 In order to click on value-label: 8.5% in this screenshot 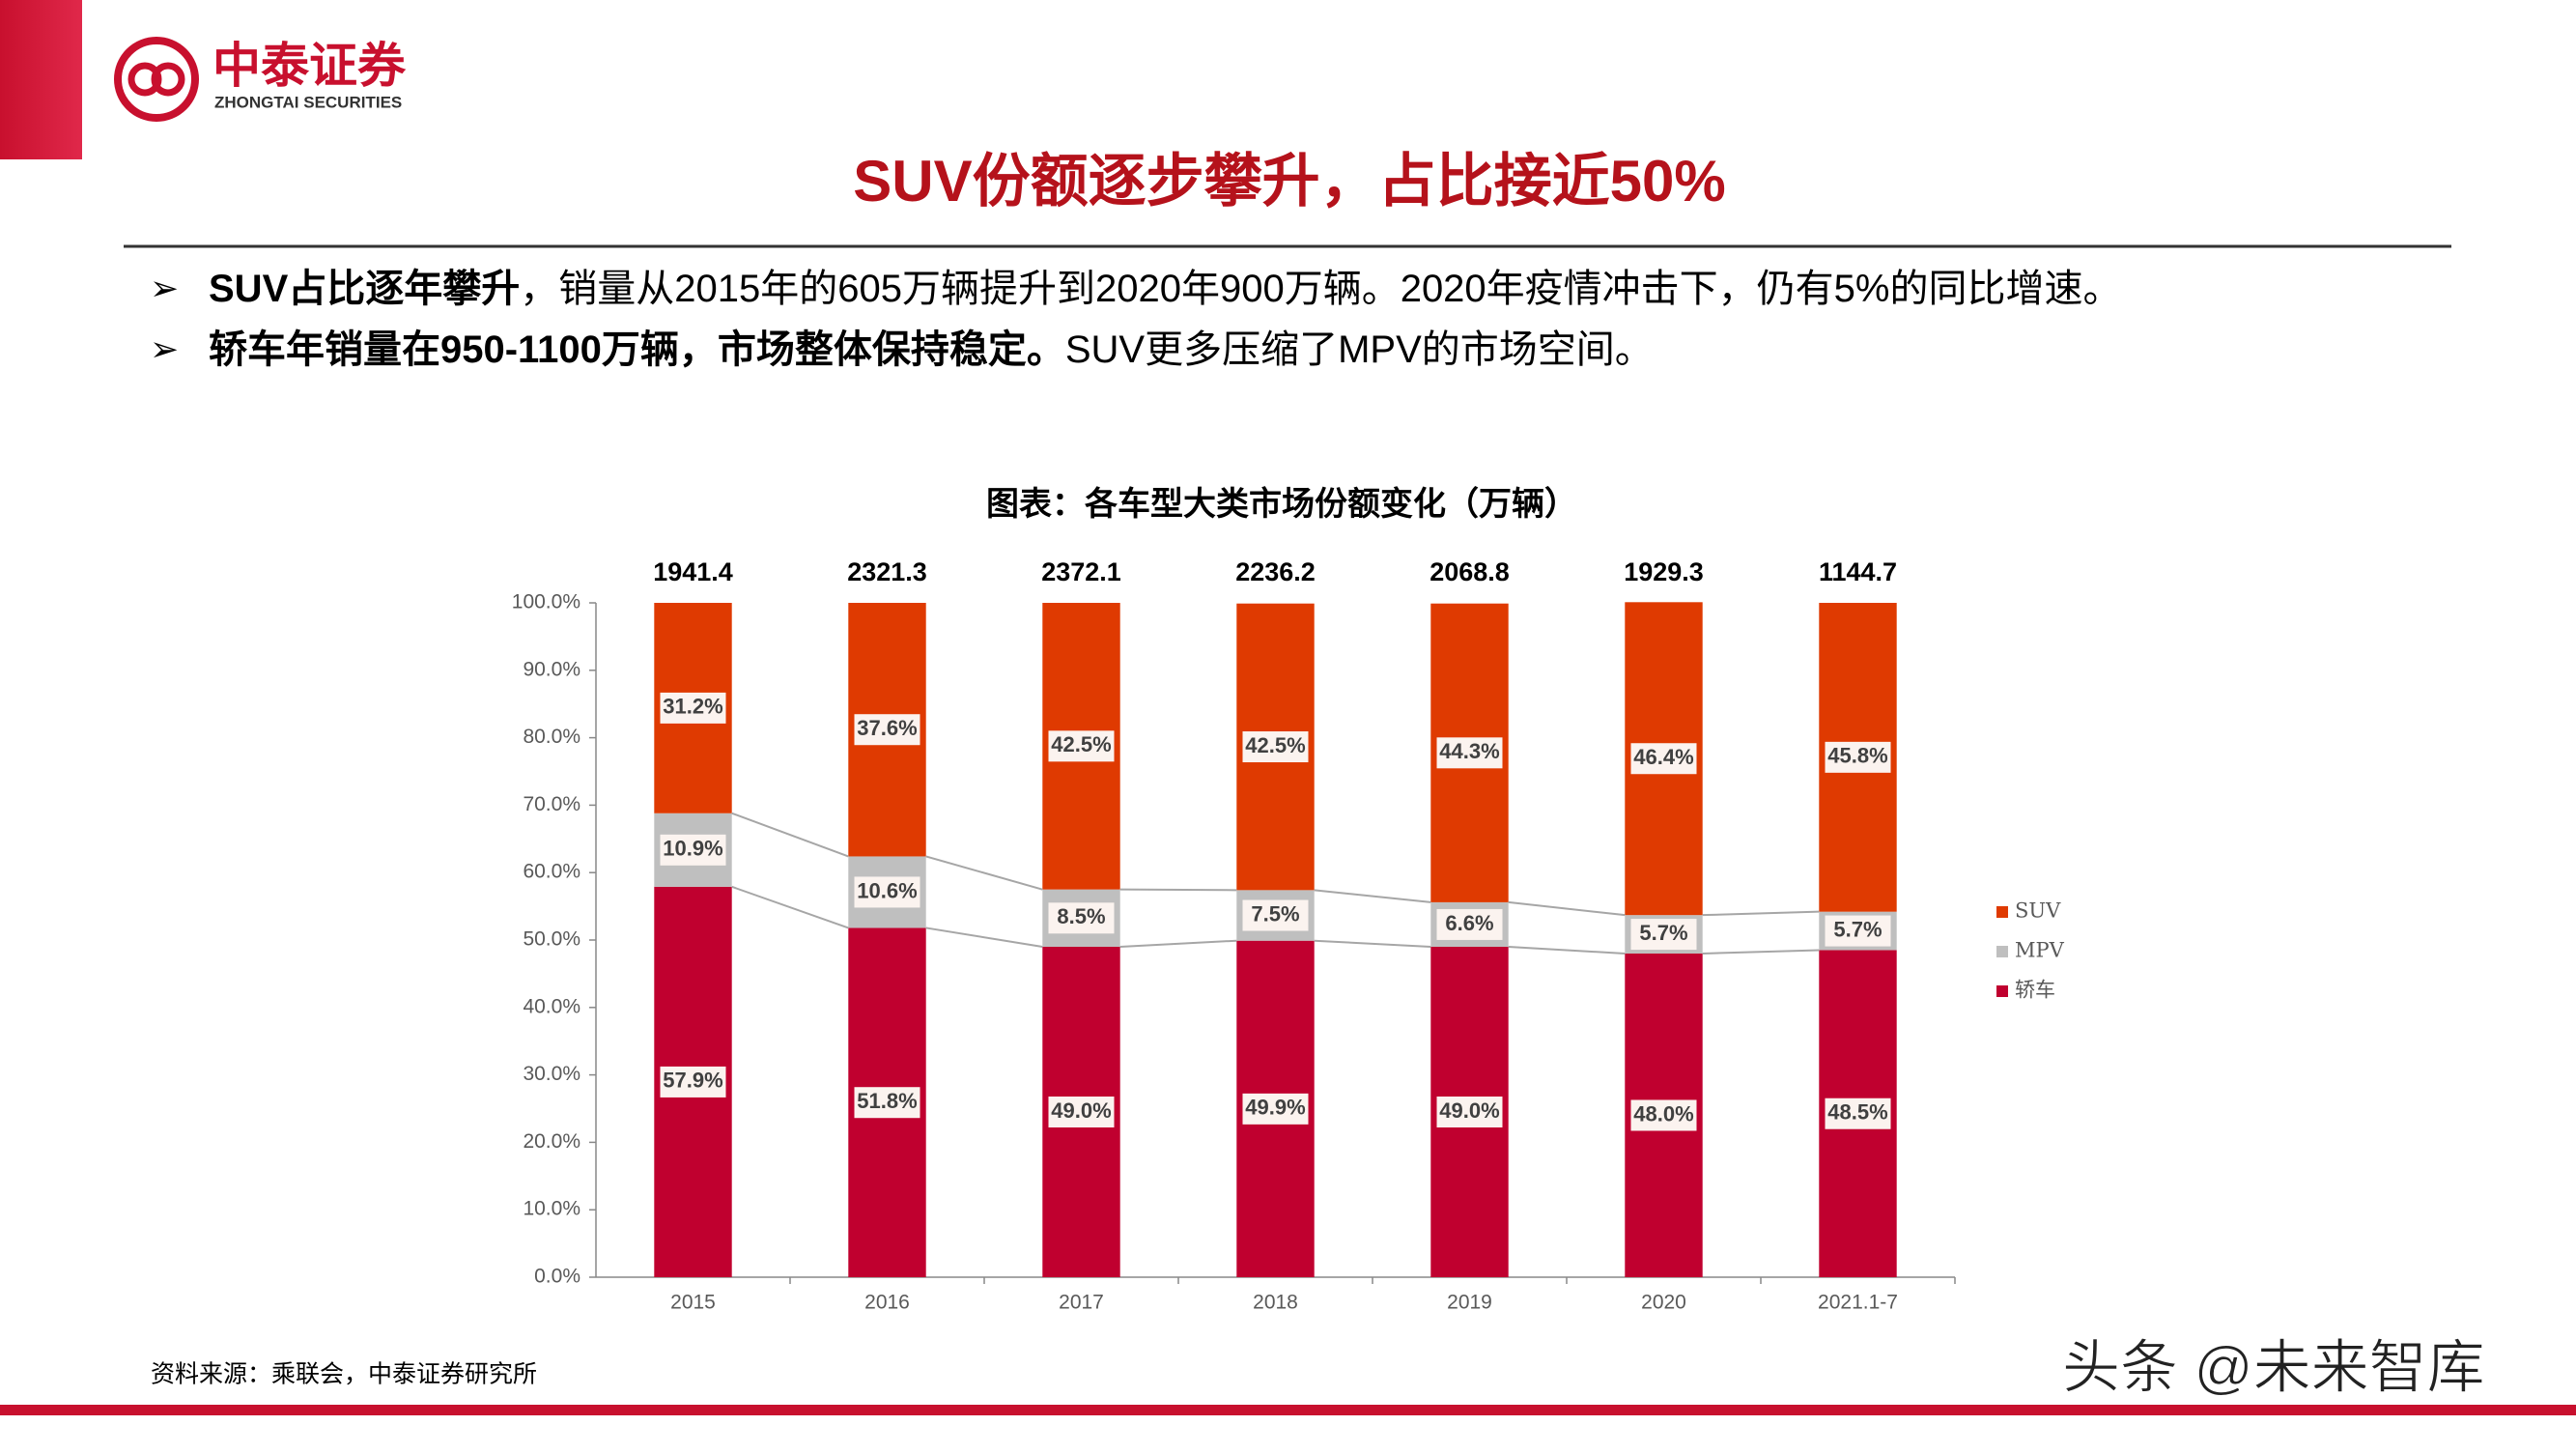, I will do `click(1081, 916)`.